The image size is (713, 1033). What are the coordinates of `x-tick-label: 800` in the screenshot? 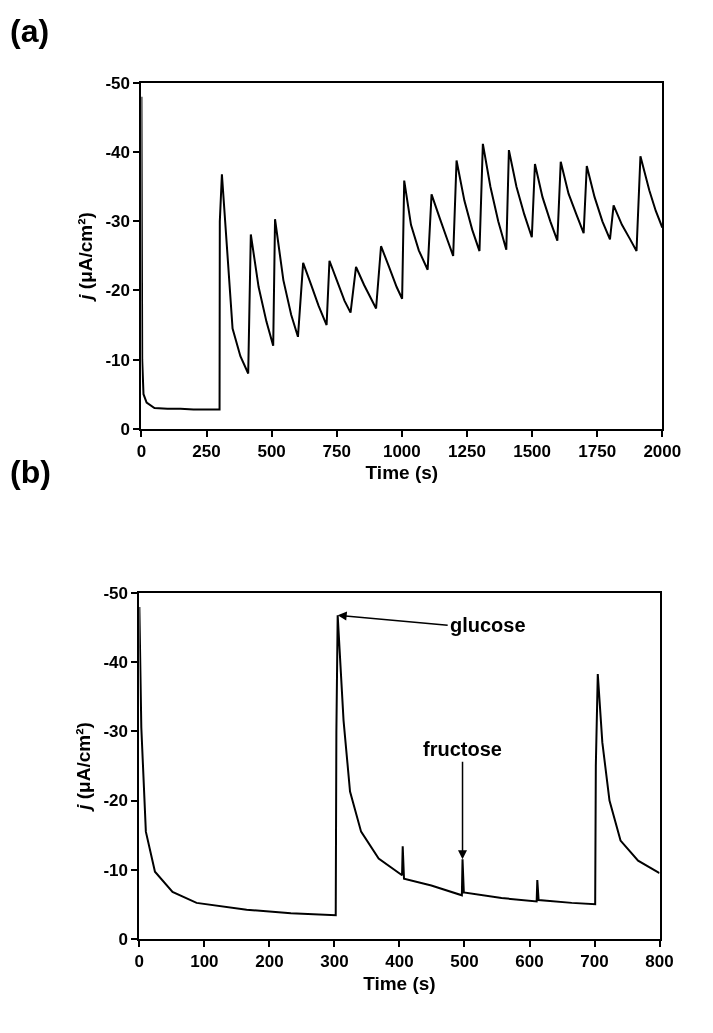 It's located at (659, 962).